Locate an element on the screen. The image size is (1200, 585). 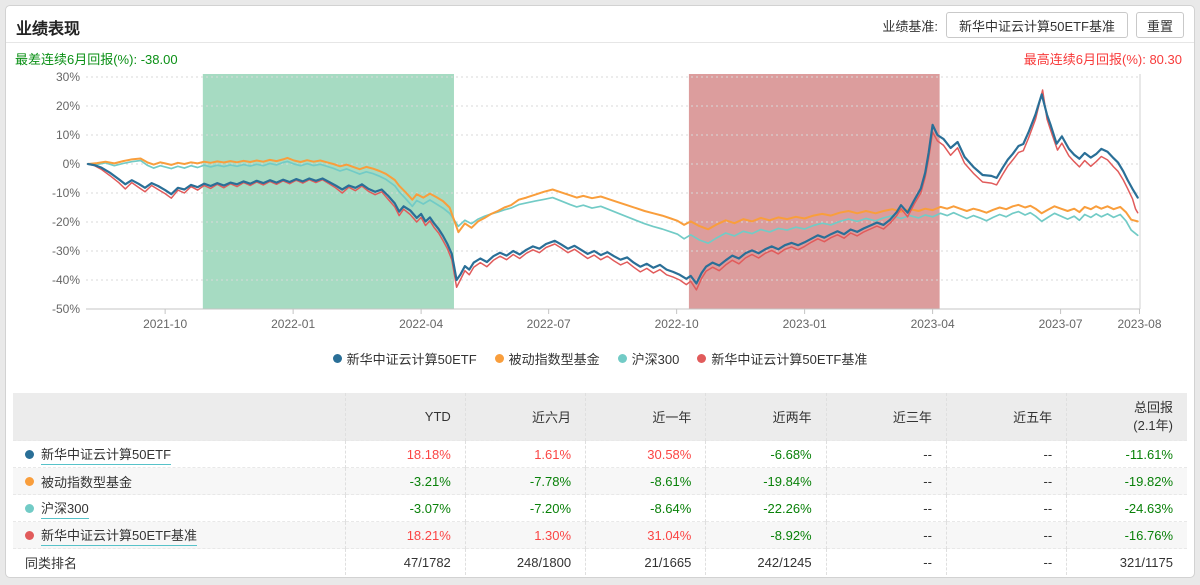
table-value-cell: 30.58% is located at coordinates (645, 454).